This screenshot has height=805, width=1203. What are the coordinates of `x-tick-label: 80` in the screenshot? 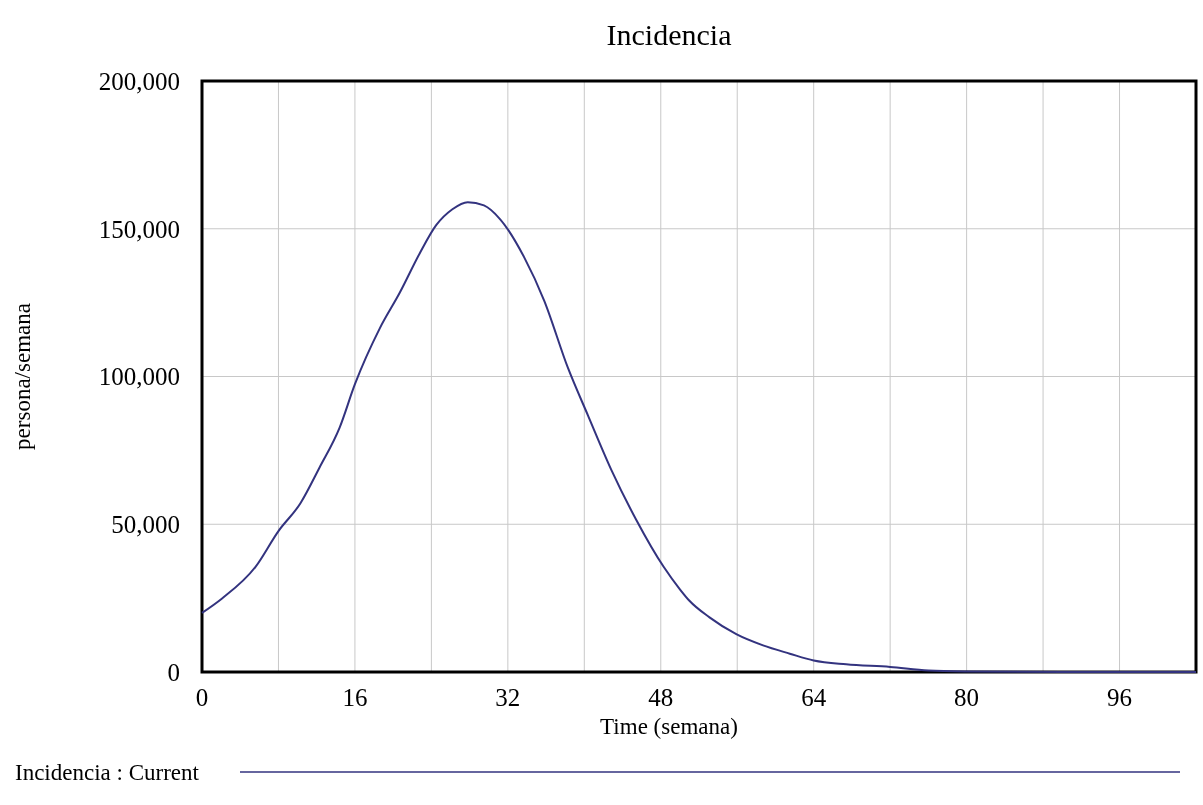 It's located at (967, 697).